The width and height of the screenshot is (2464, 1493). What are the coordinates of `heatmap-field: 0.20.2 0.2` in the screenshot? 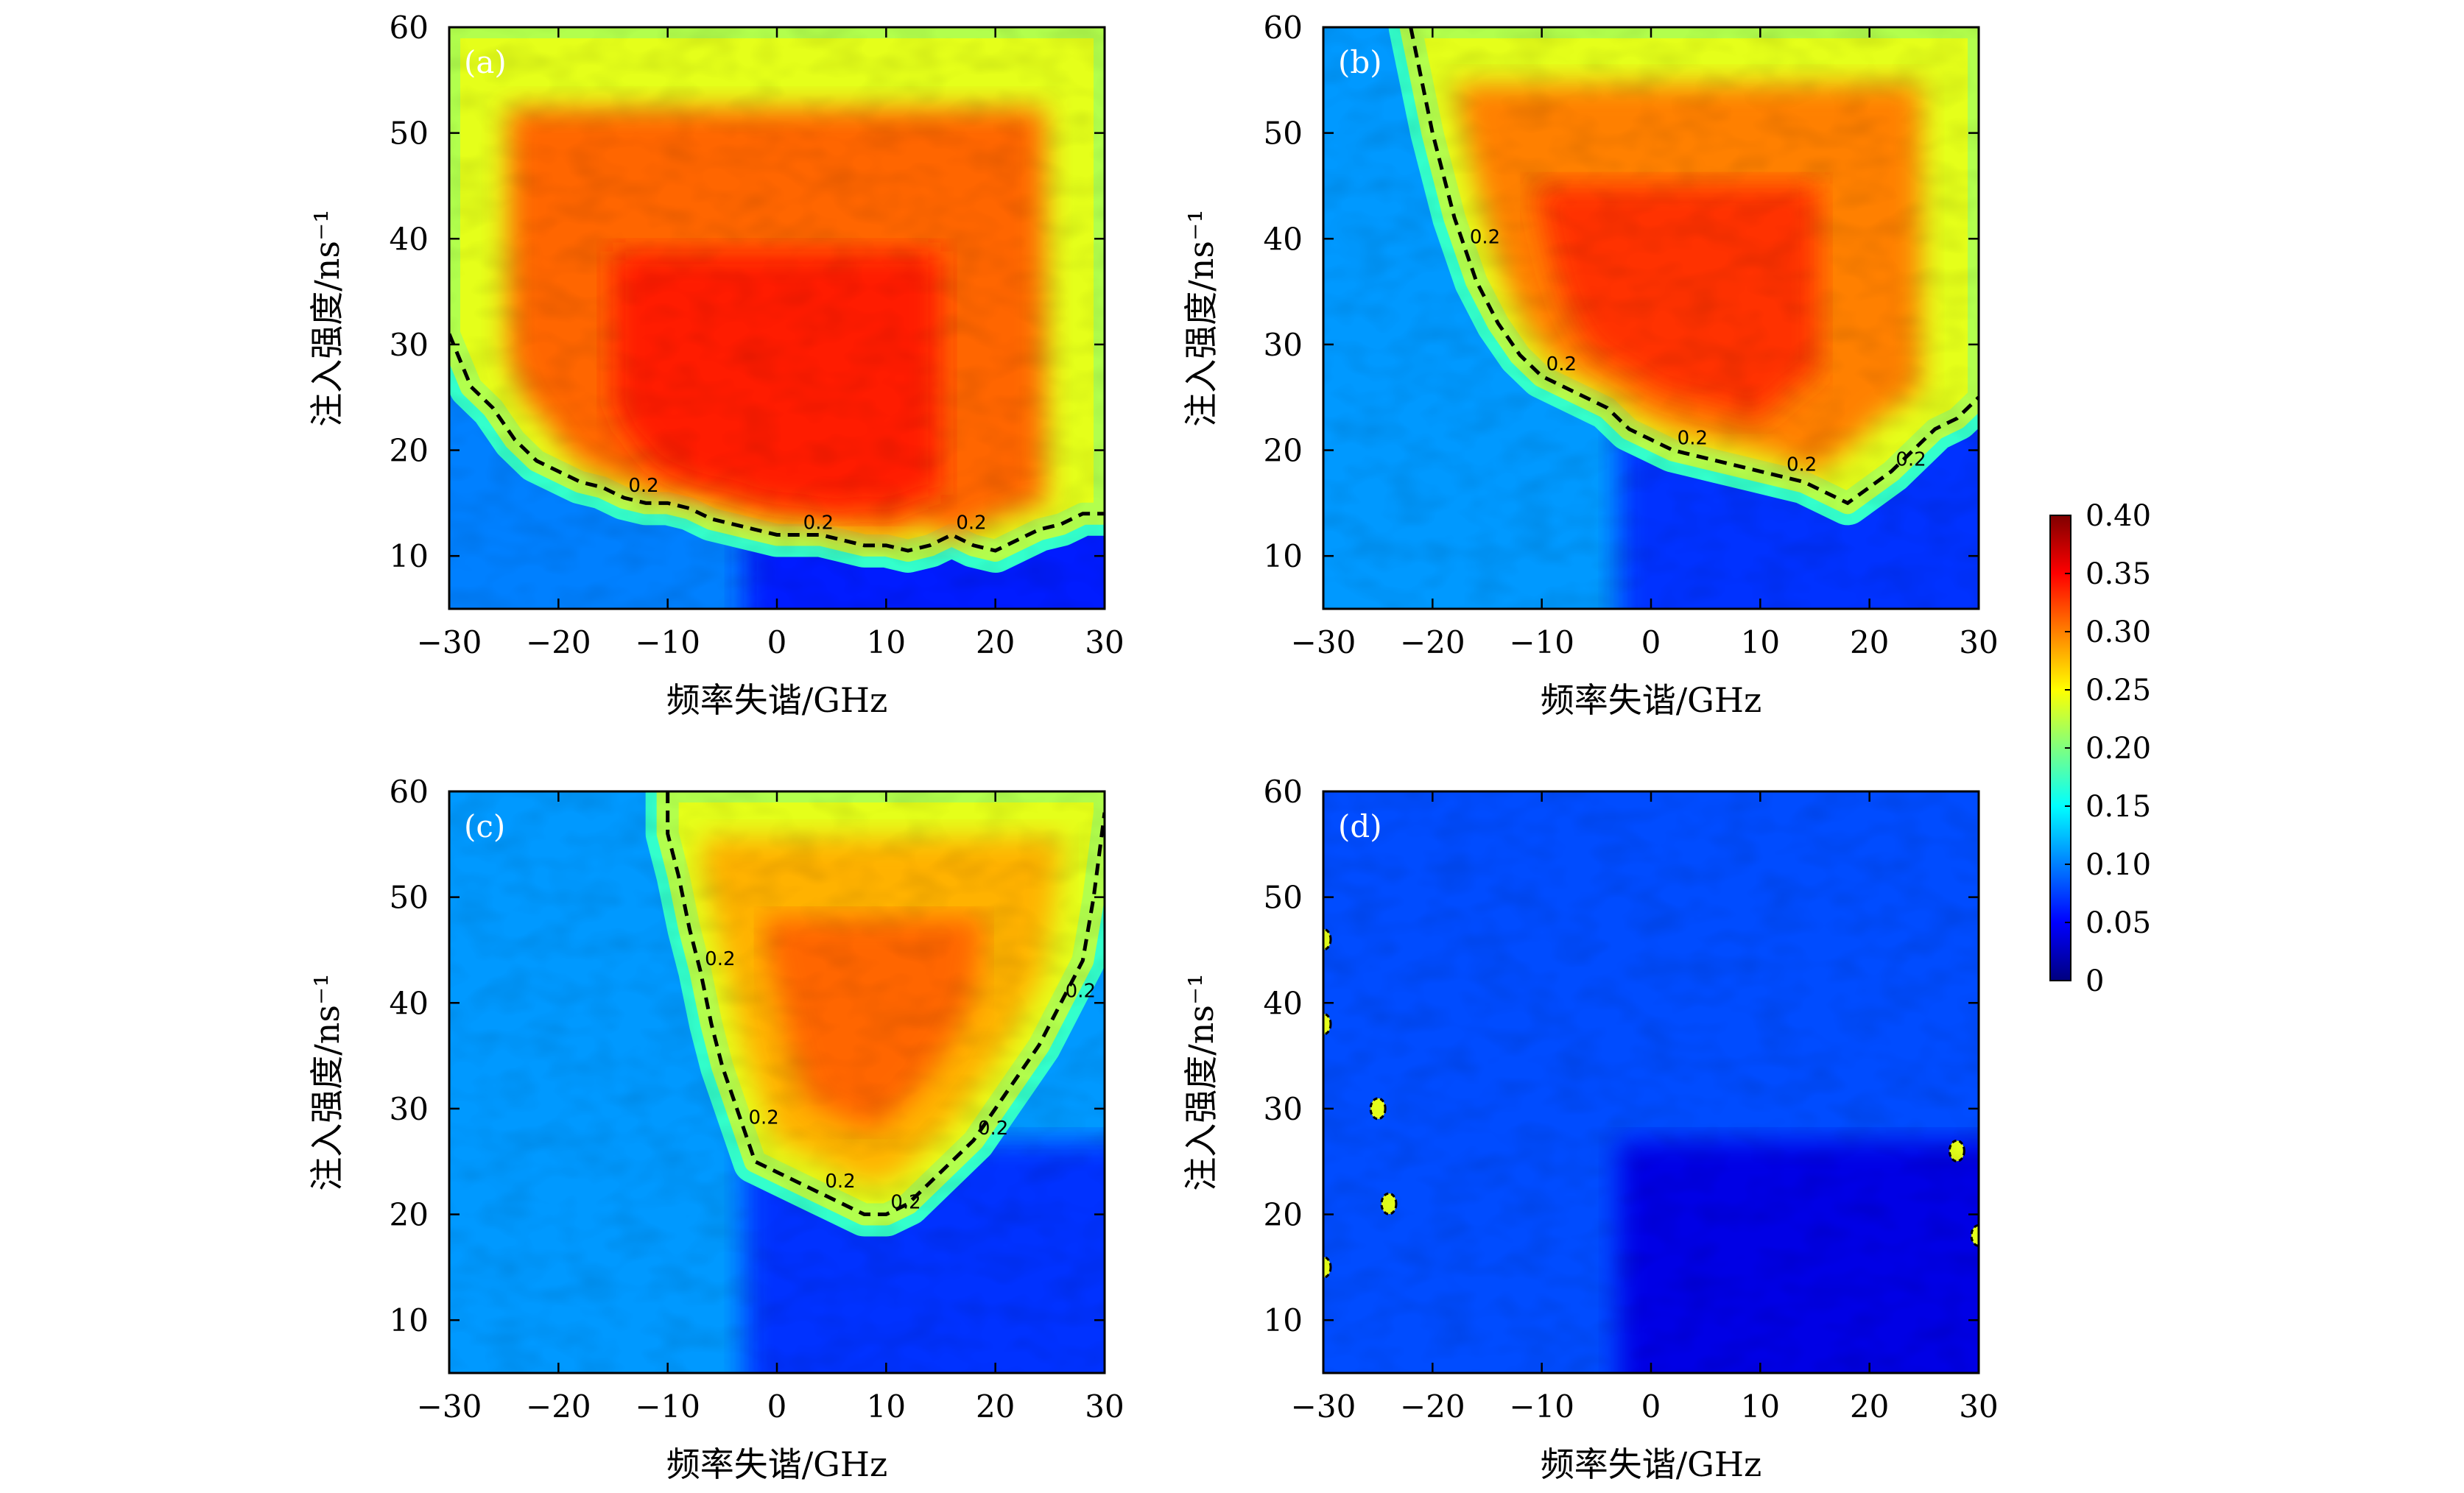 It's located at (777, 318).